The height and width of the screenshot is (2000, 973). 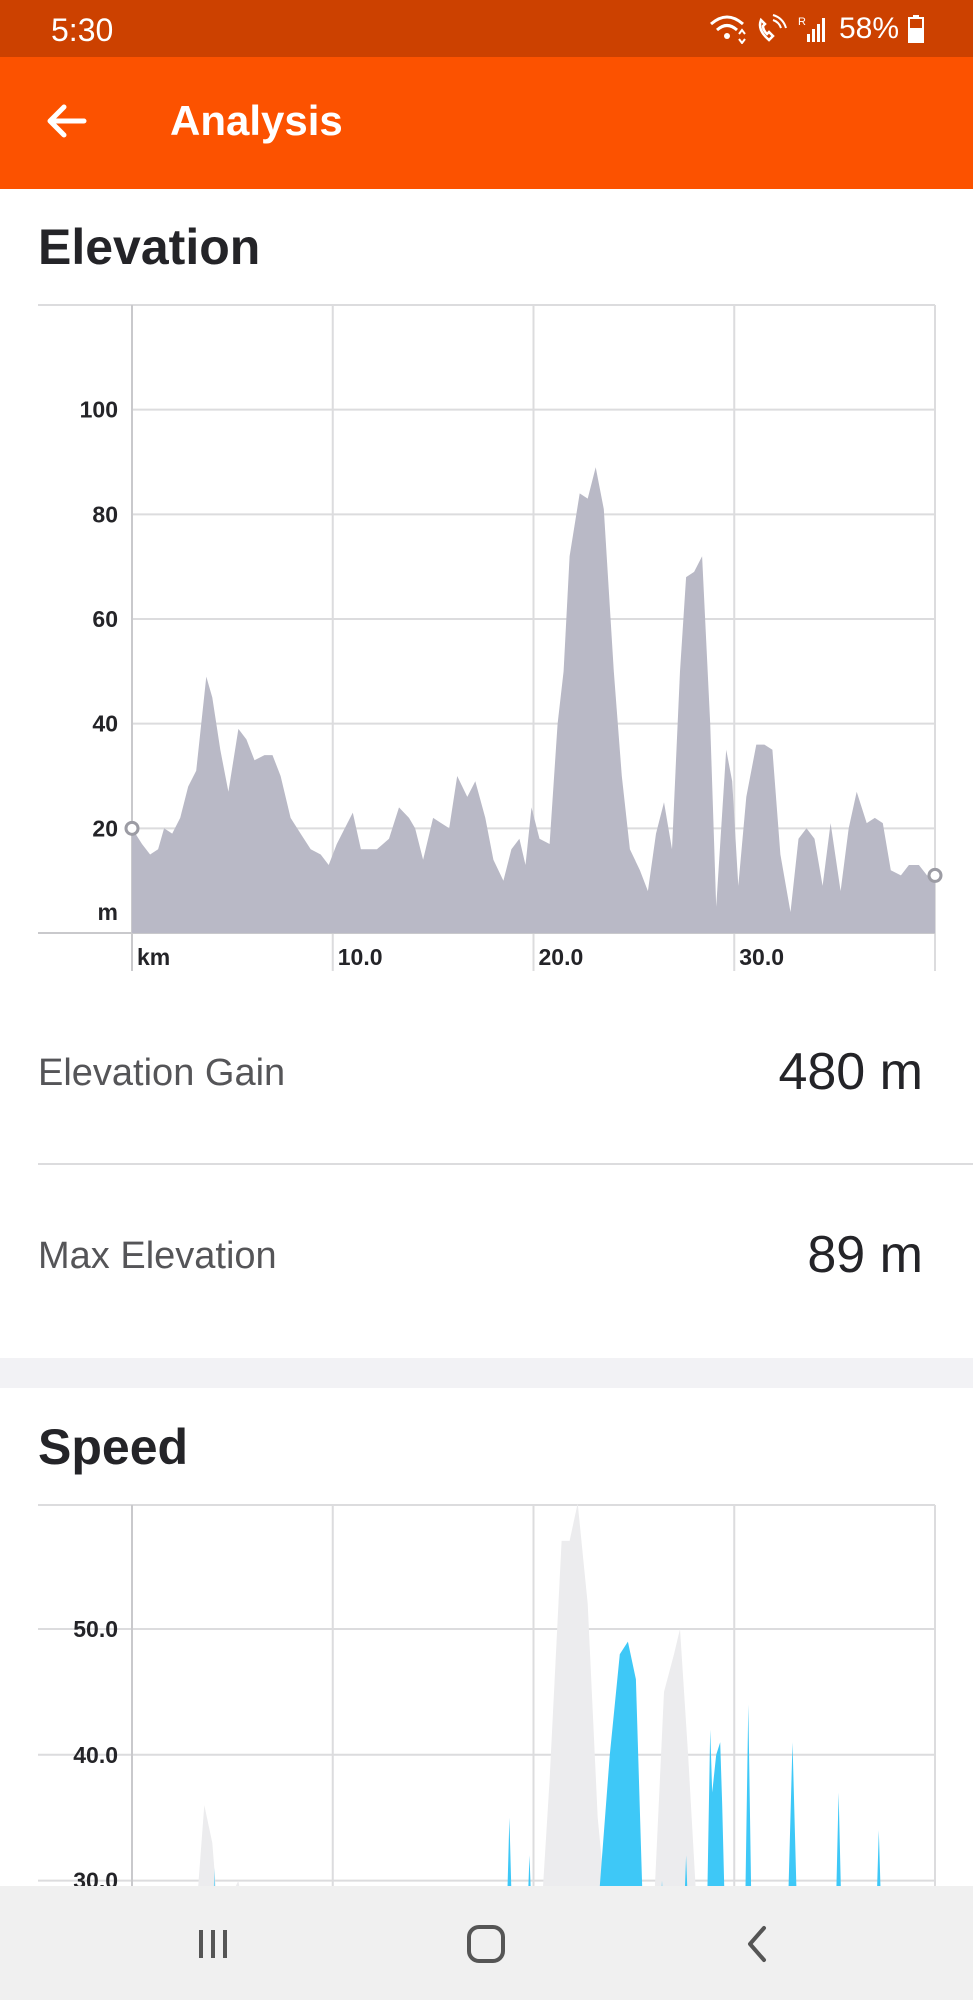 What do you see at coordinates (256, 120) in the screenshot?
I see `page-title: Analysis` at bounding box center [256, 120].